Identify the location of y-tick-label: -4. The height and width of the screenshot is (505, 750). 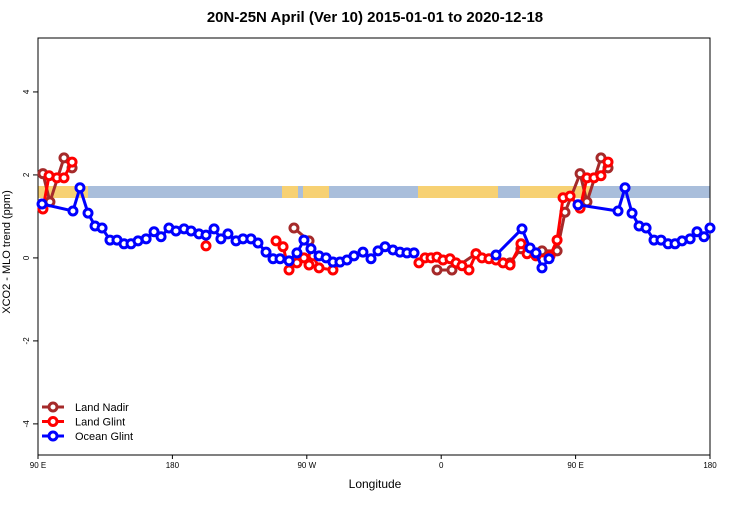
(26, 424).